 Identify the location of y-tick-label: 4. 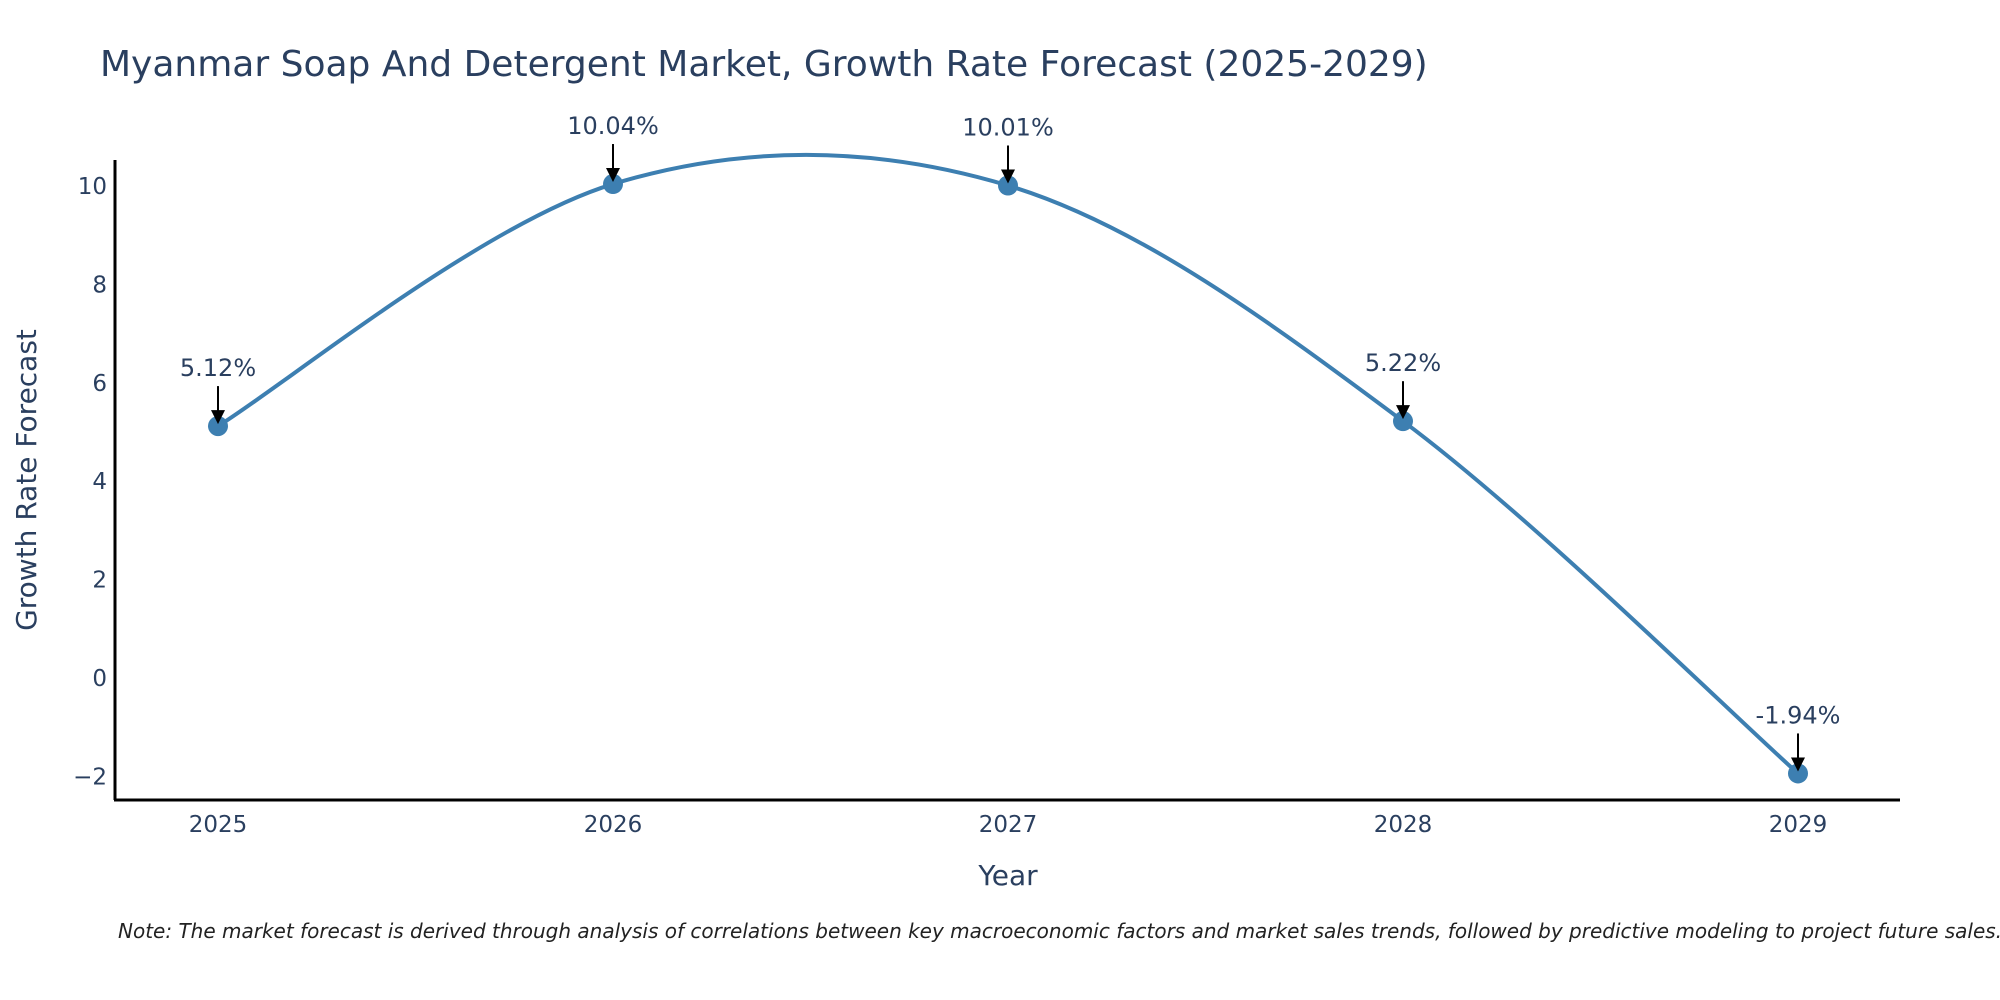
(99, 482).